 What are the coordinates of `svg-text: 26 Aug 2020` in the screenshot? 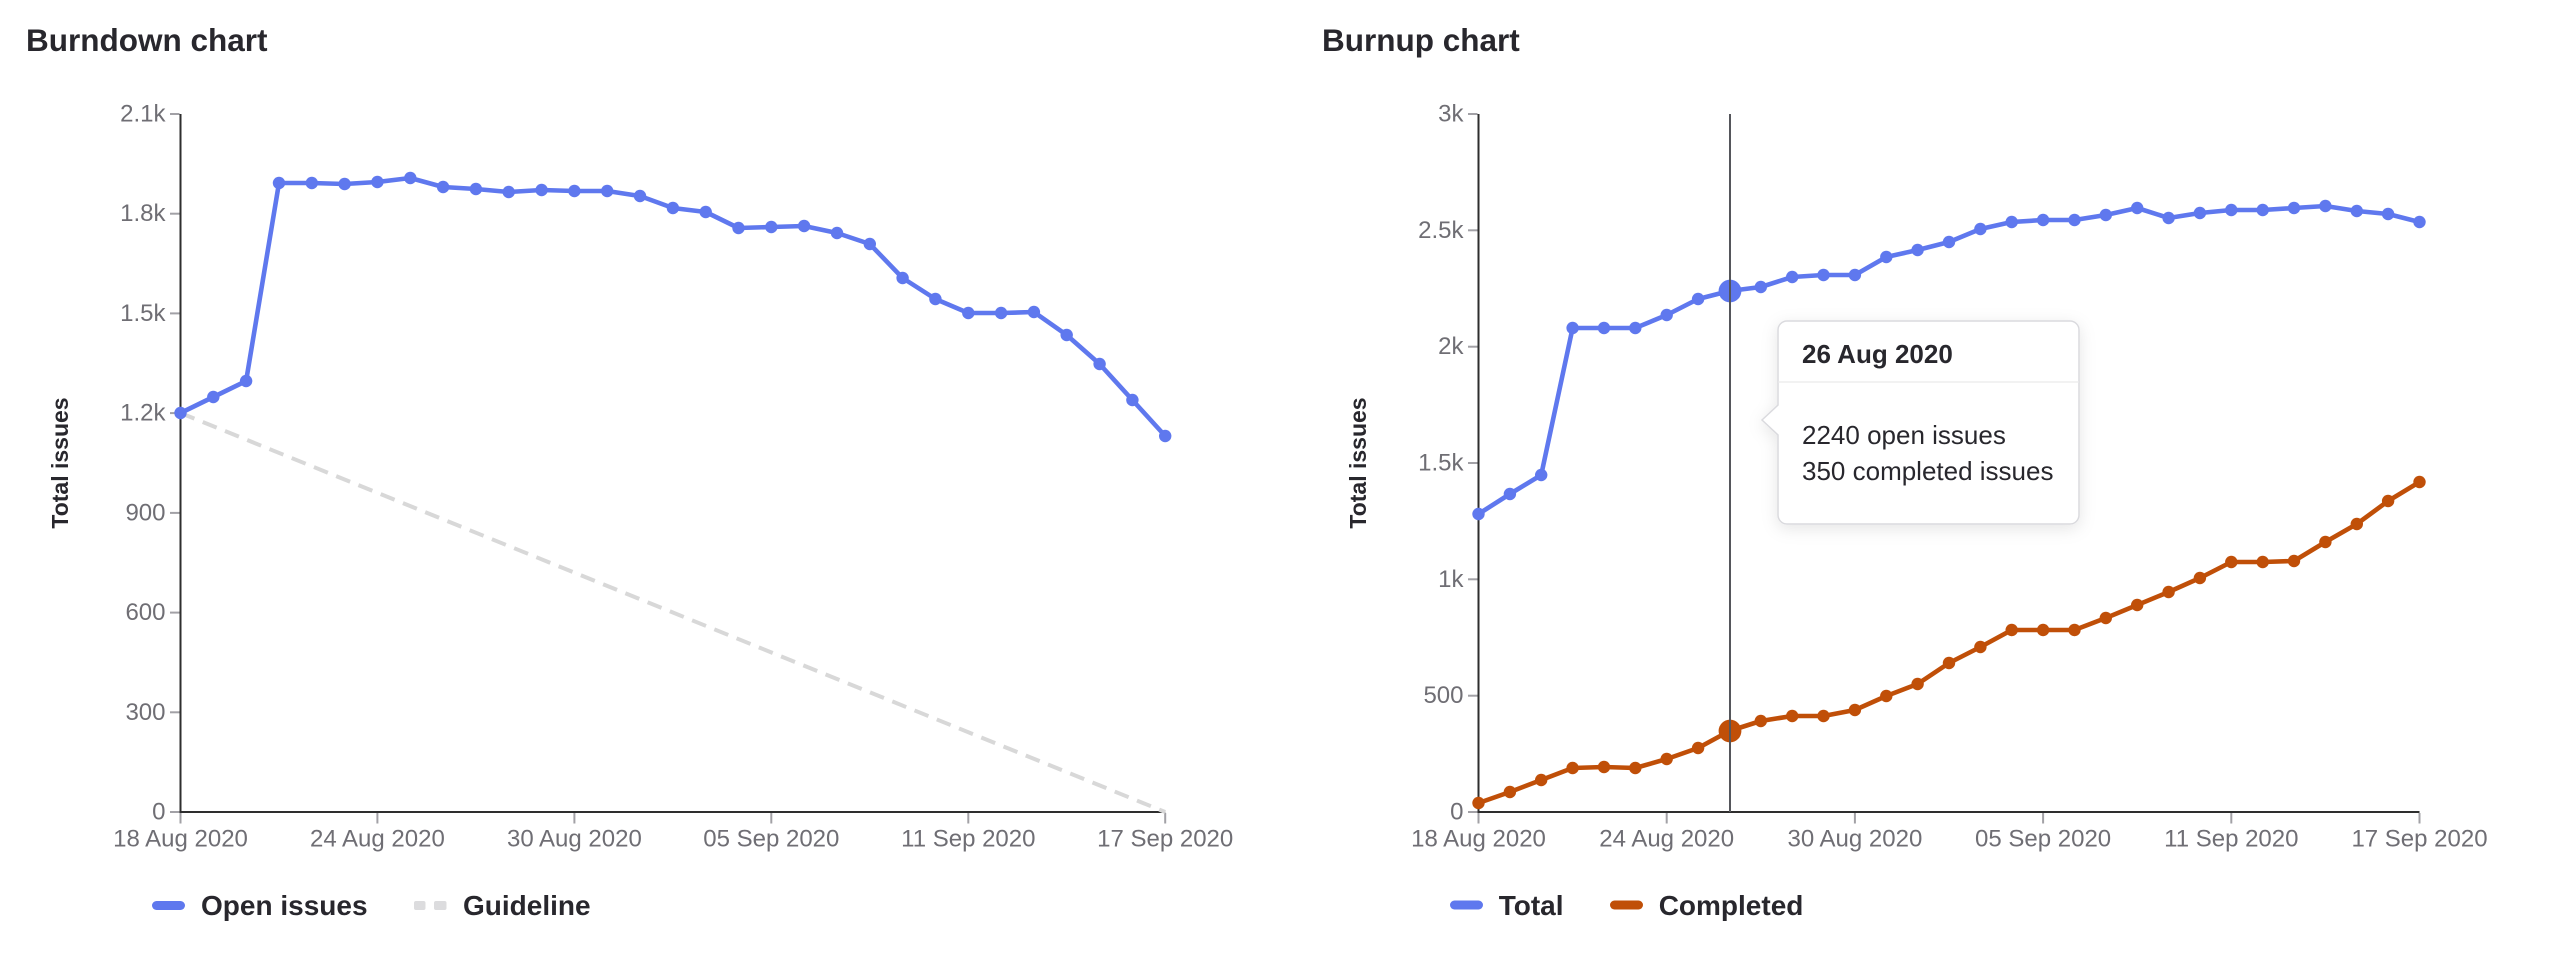 It's located at (1877, 354).